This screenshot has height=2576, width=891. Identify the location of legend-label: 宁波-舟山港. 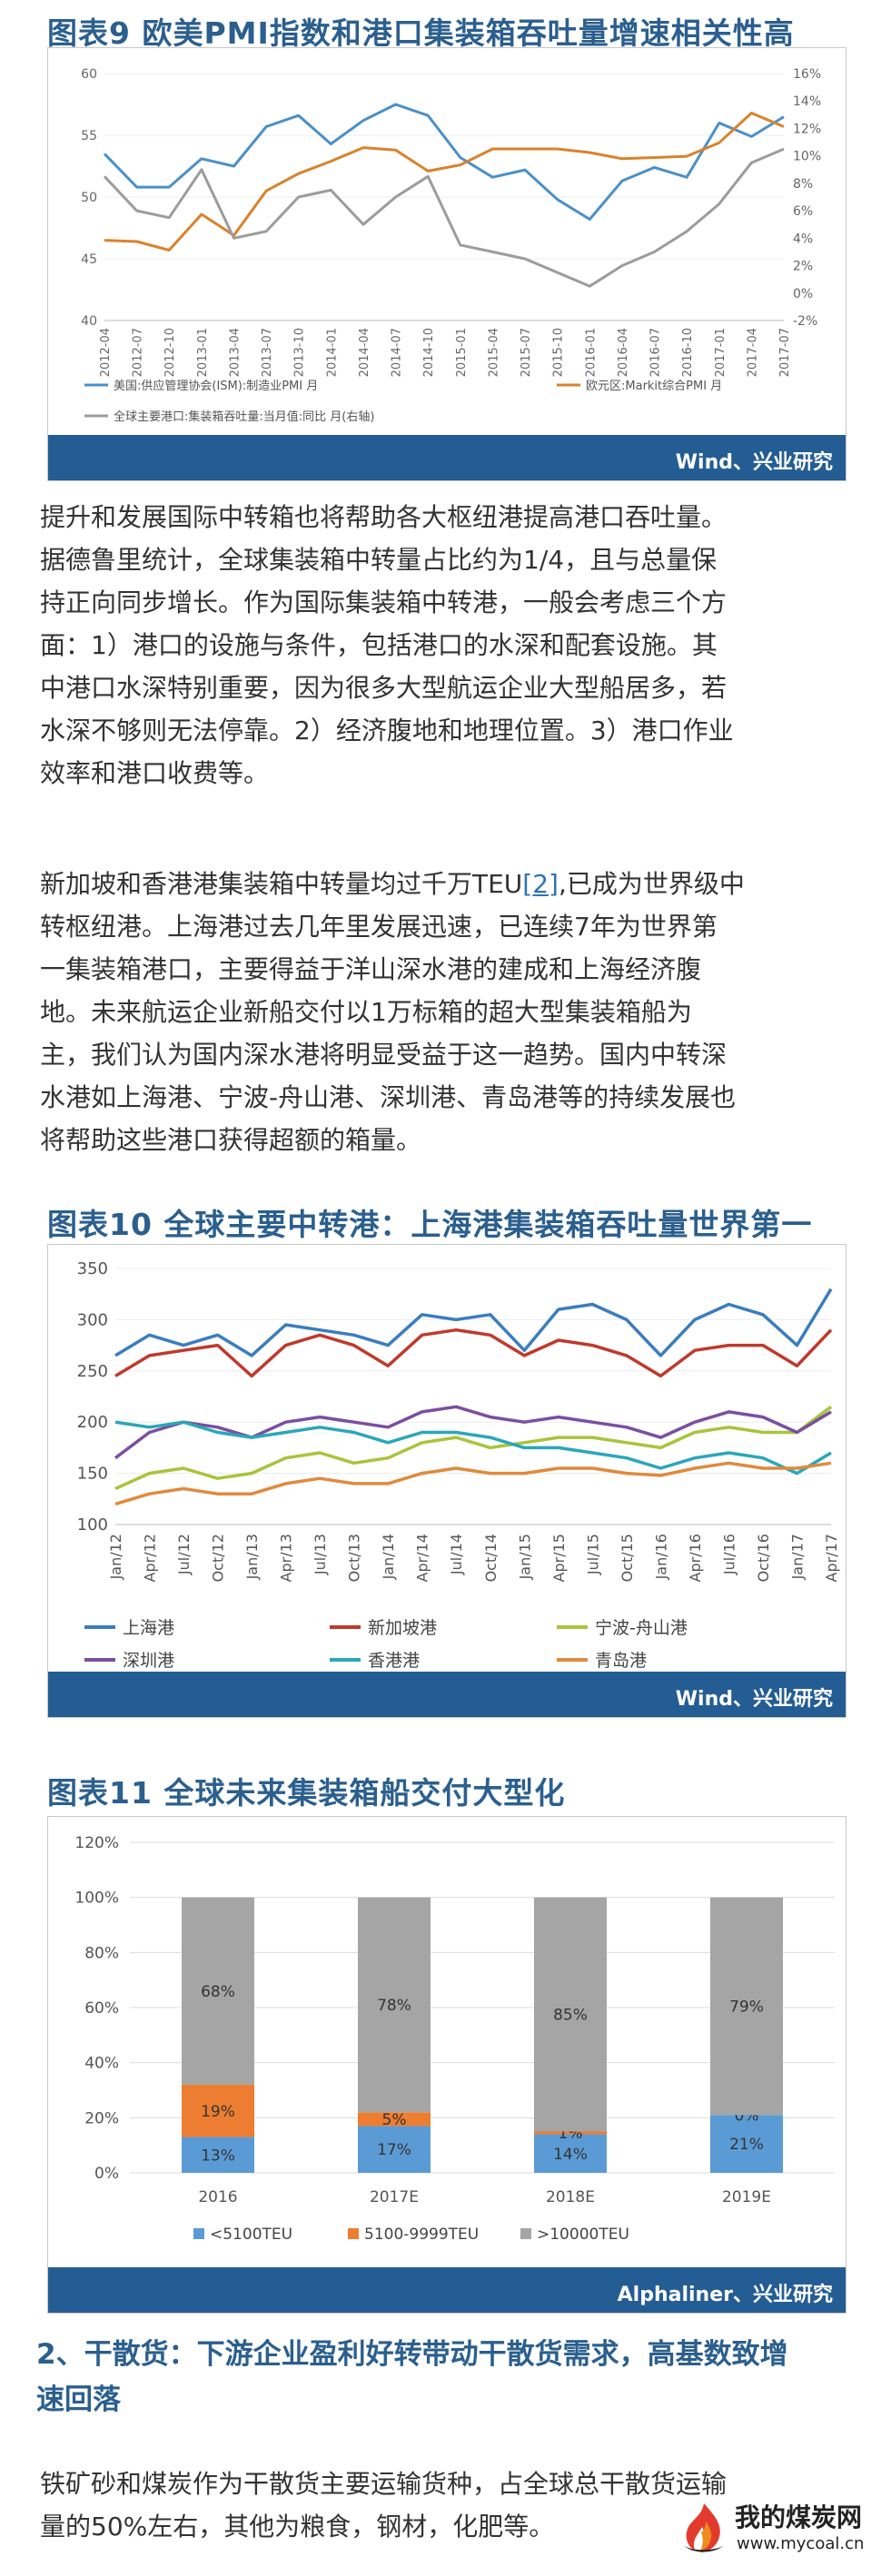
(641, 1628).